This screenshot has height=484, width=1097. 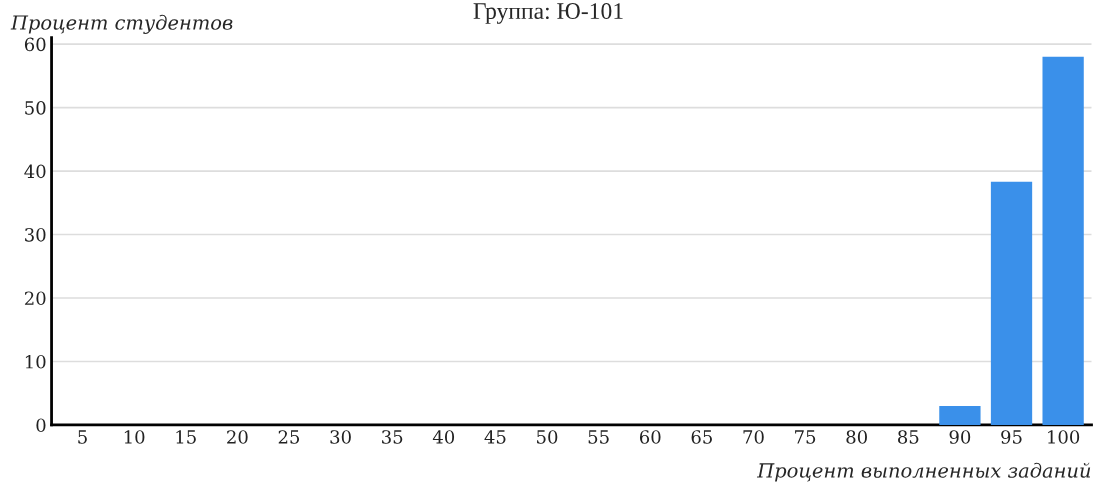 I want to click on x-tick-label: 90, so click(x=960, y=437).